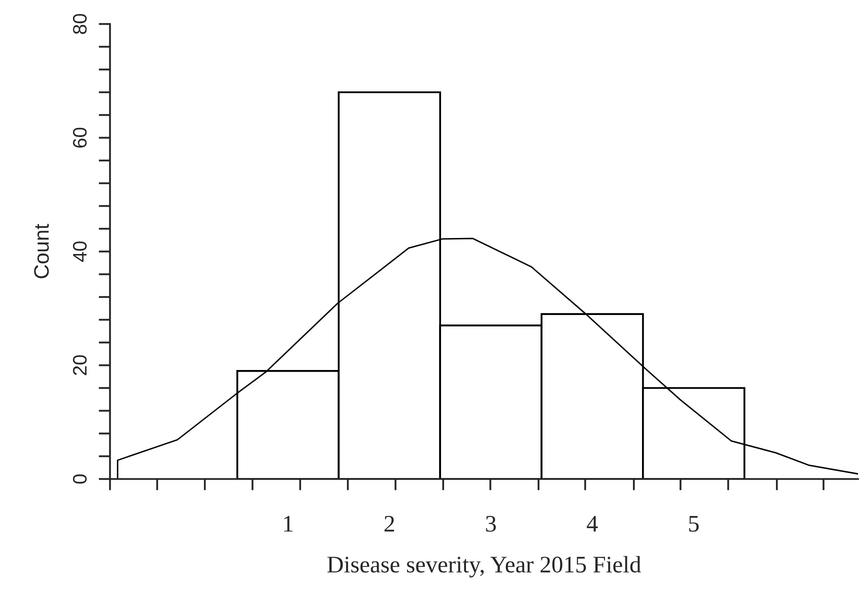  What do you see at coordinates (41, 251) in the screenshot?
I see `y-axis-title: Count` at bounding box center [41, 251].